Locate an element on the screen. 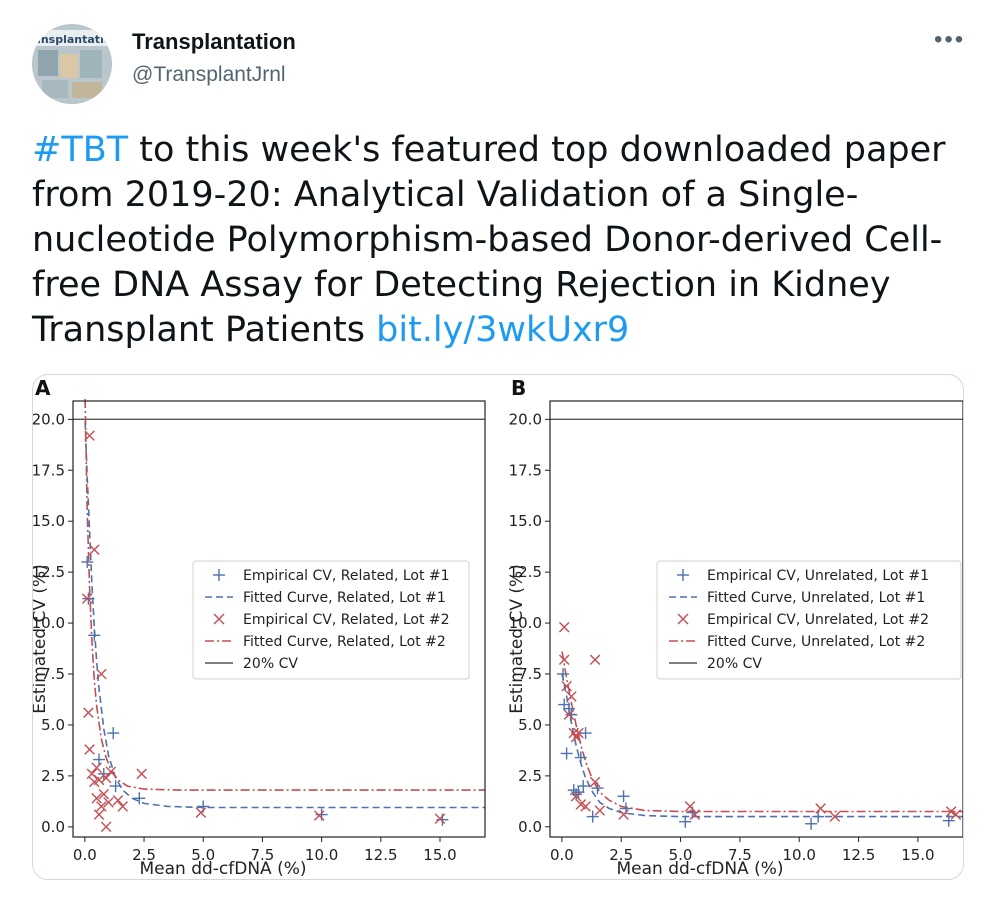 This screenshot has width=985, height=898. more-options-icon: ••• is located at coordinates (950, 39).